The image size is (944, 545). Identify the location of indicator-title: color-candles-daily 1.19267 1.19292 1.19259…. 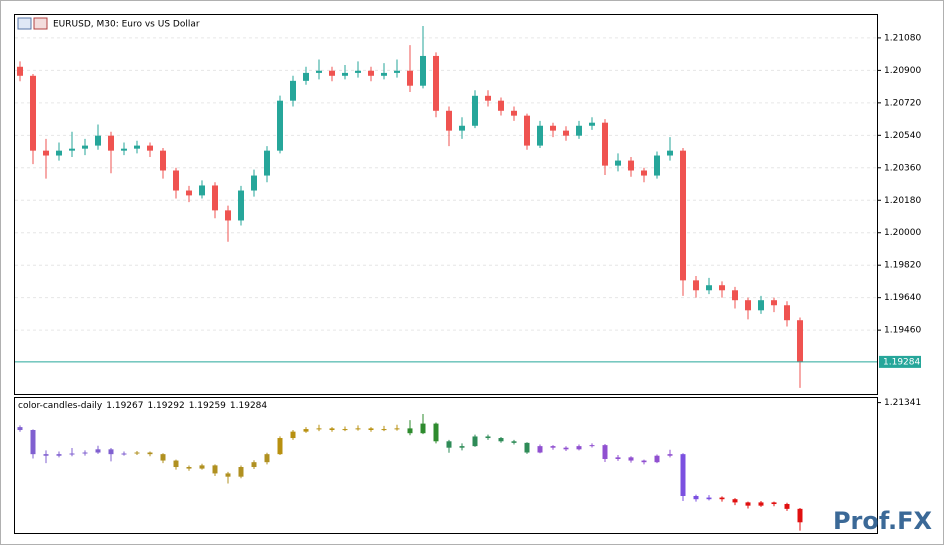
(142, 406).